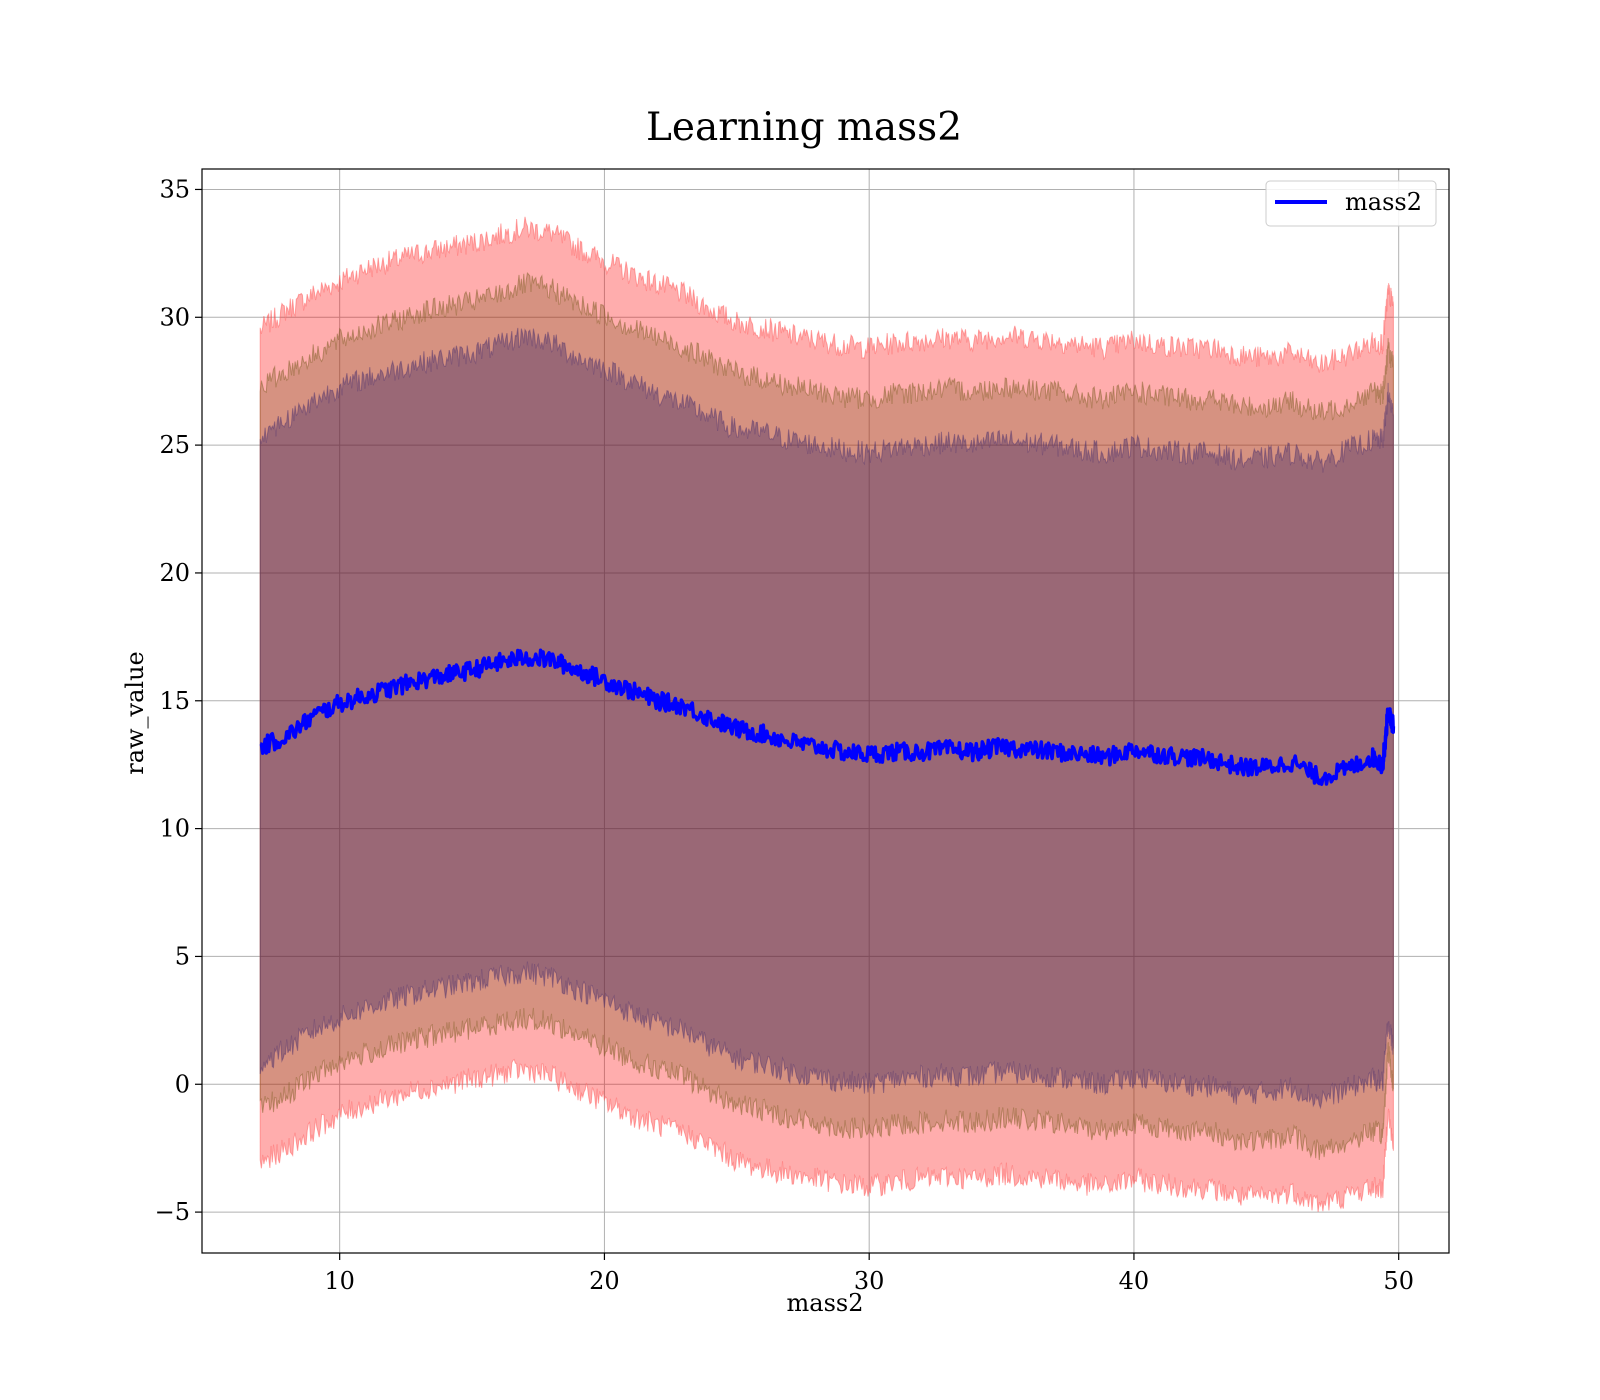 This screenshot has height=1400, width=1600. I want to click on series-line-mass2, so click(827, 717).